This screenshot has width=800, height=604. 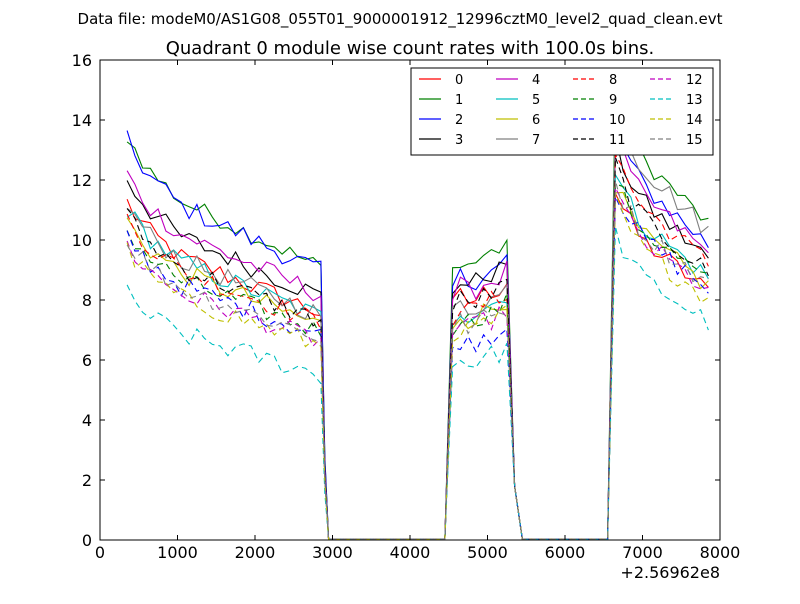 What do you see at coordinates (87, 420) in the screenshot?
I see `y-tick-label: 4` at bounding box center [87, 420].